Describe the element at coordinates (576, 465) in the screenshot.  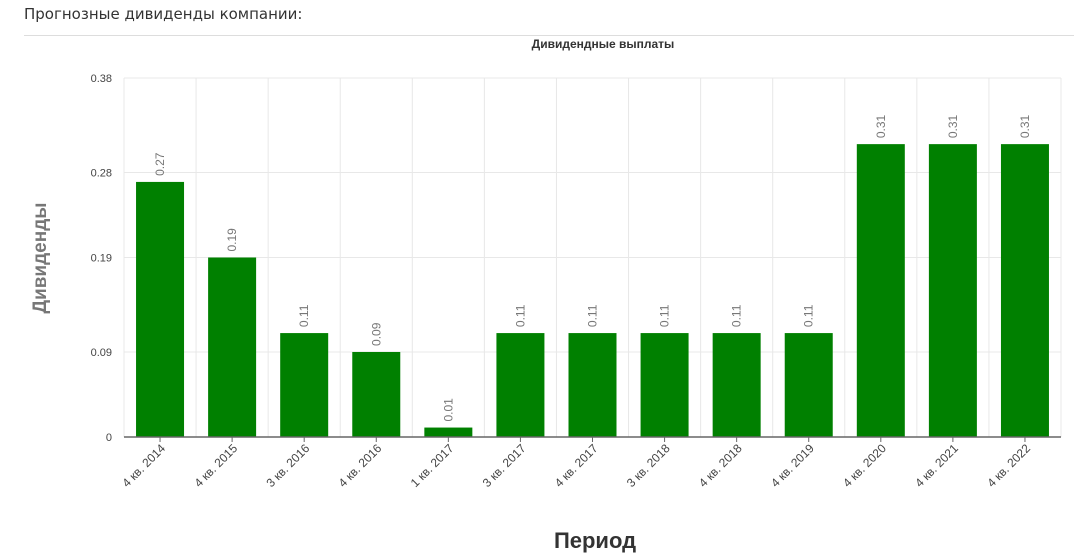
I see `x-tick-label: 4 кв. 2017` at that location.